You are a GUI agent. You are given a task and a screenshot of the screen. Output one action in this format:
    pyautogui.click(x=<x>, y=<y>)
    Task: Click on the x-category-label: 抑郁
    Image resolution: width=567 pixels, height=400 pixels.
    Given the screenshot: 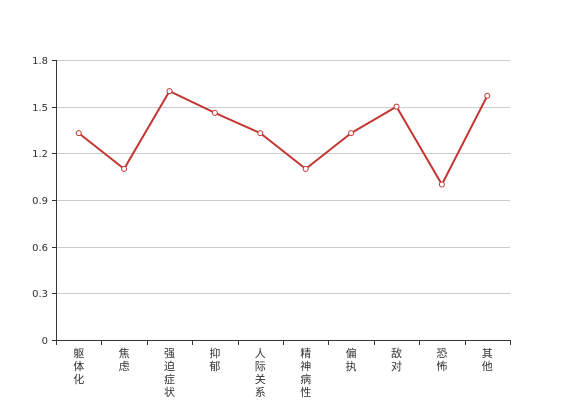 What is the action you would take?
    pyautogui.click(x=214, y=359)
    